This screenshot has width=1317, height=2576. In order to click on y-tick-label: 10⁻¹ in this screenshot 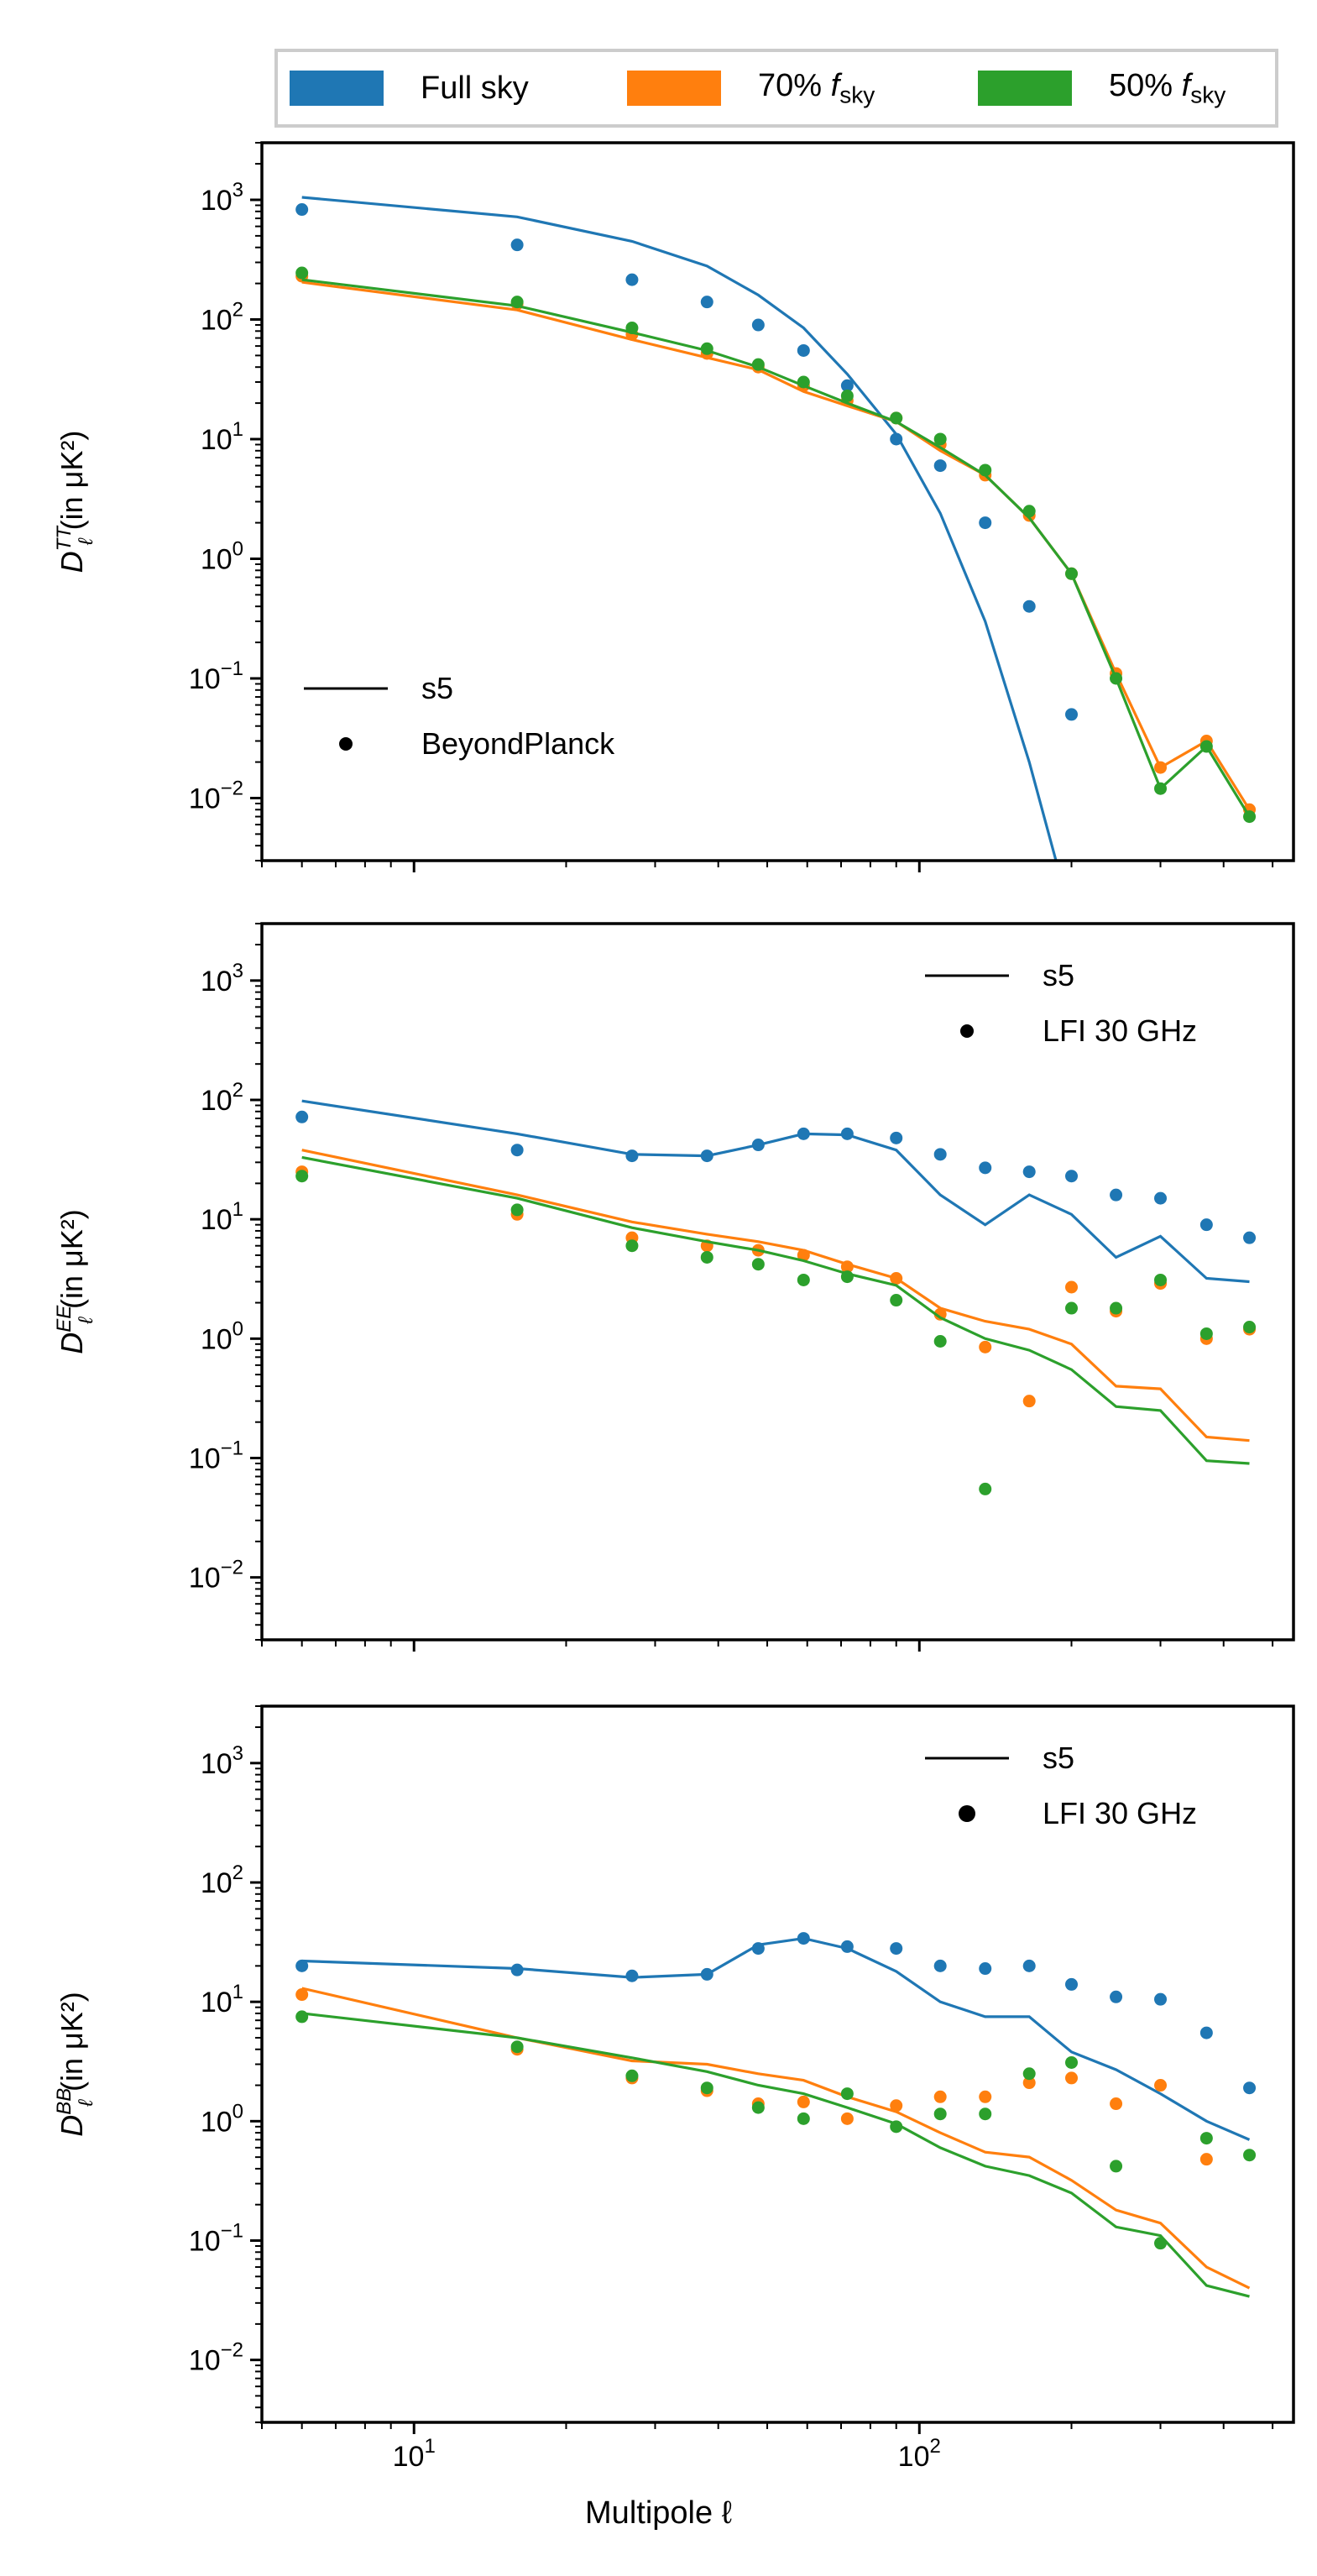, I will do `click(216, 676)`.